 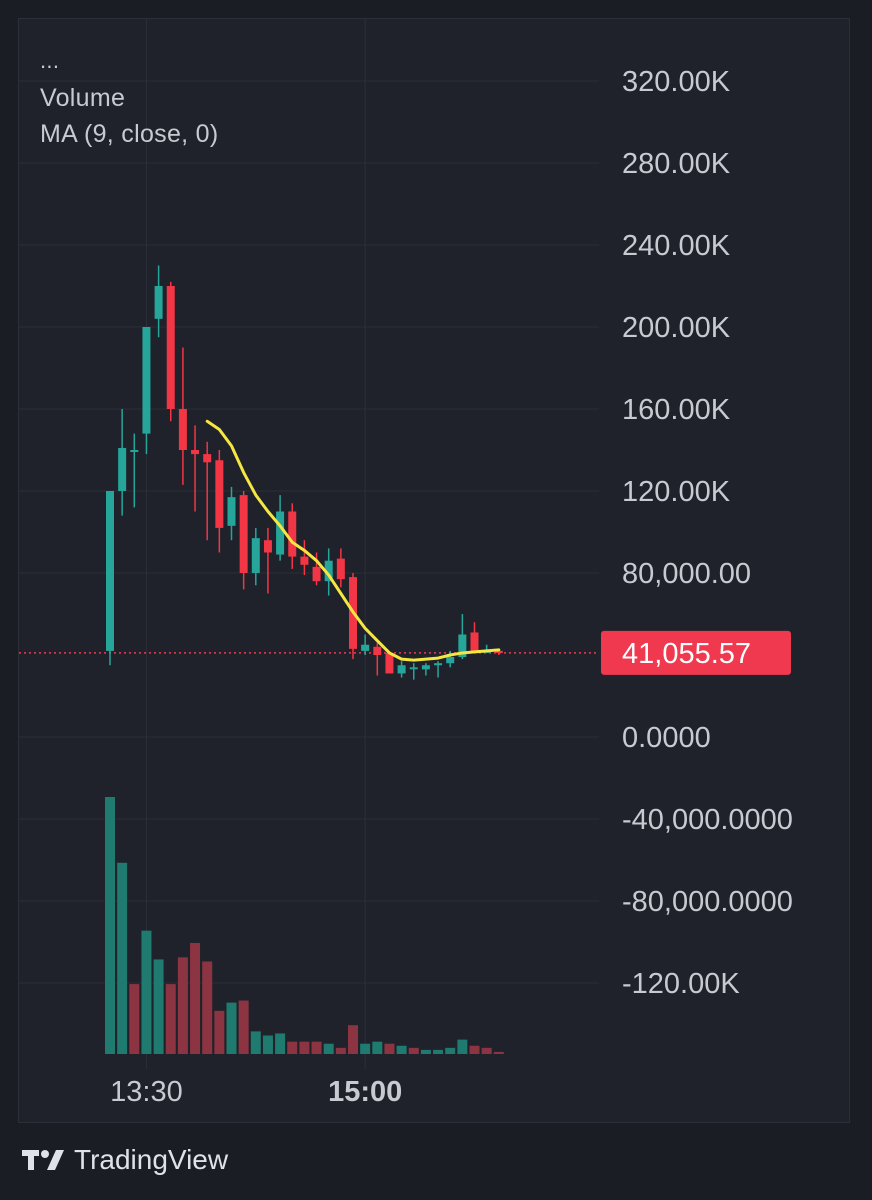 I want to click on price-tag-group: 41,055.57, so click(x=696, y=652).